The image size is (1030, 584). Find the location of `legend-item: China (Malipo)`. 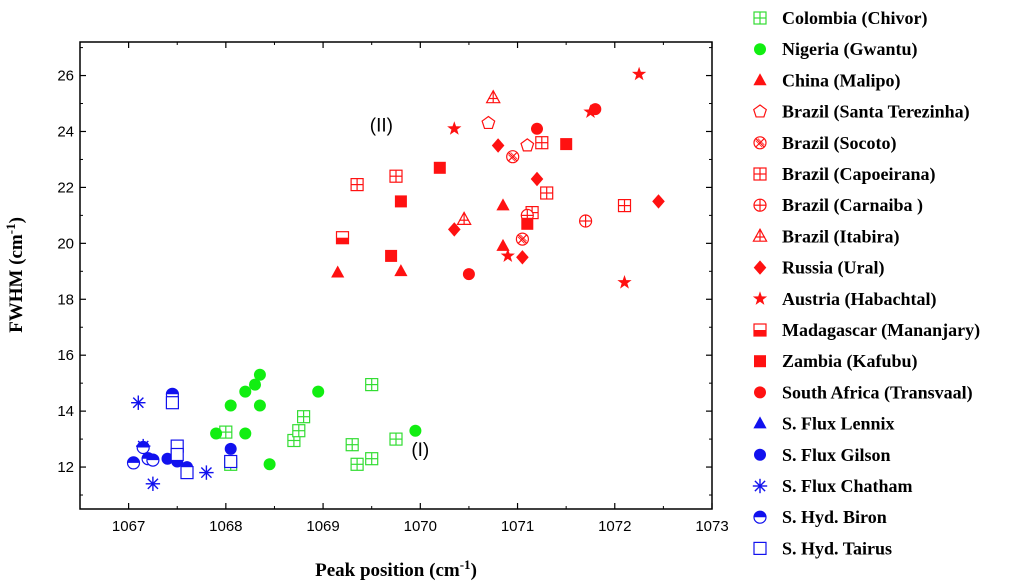

legend-item: China (Malipo) is located at coordinates (827, 80).